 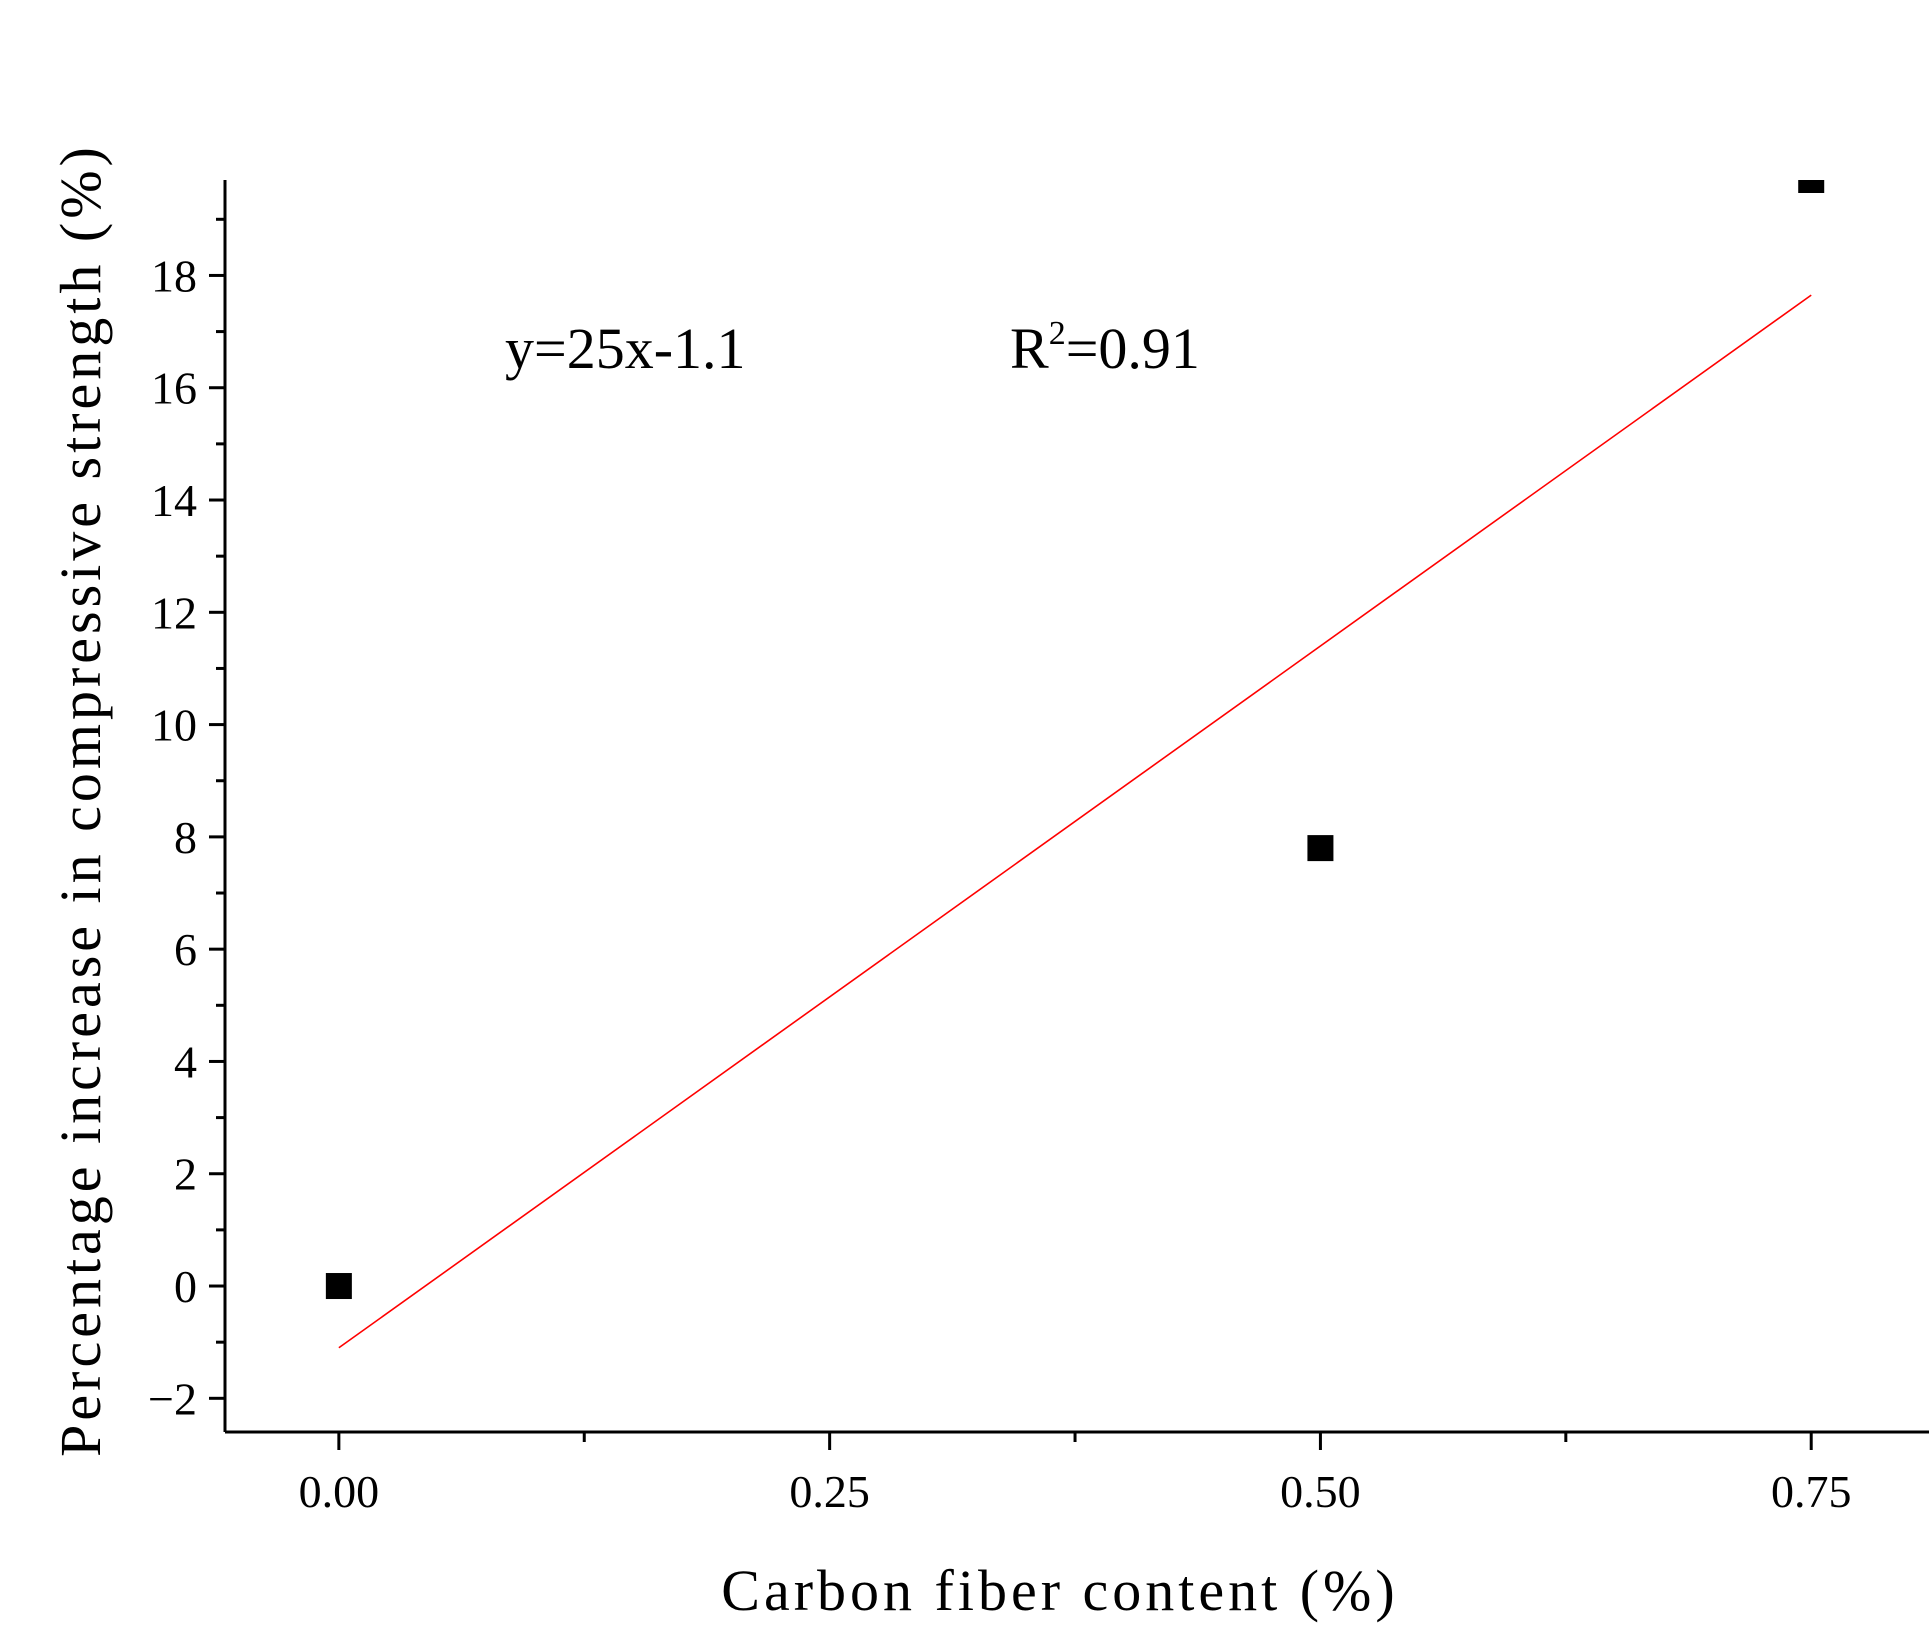 What do you see at coordinates (174, 388) in the screenshot?
I see `y-tick-label: 16` at bounding box center [174, 388].